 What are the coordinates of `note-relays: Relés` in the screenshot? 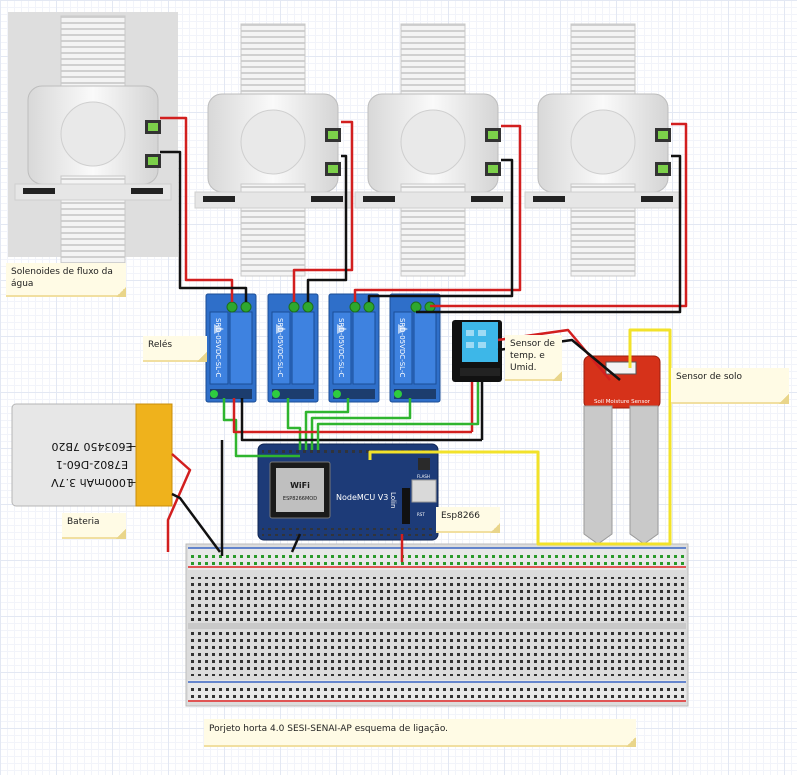 It's located at (175, 349).